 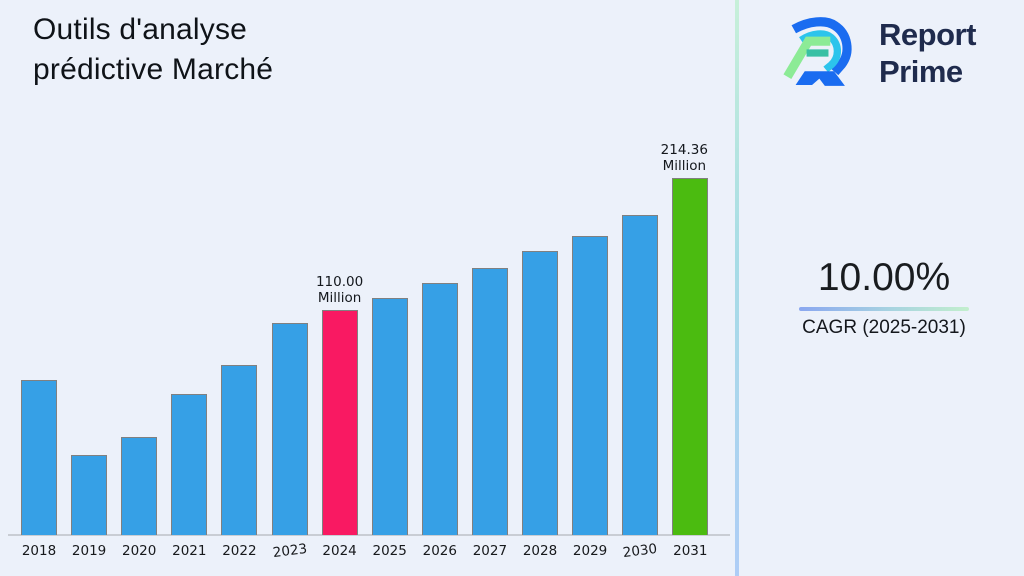 What do you see at coordinates (439, 409) in the screenshot?
I see `bar-2026` at bounding box center [439, 409].